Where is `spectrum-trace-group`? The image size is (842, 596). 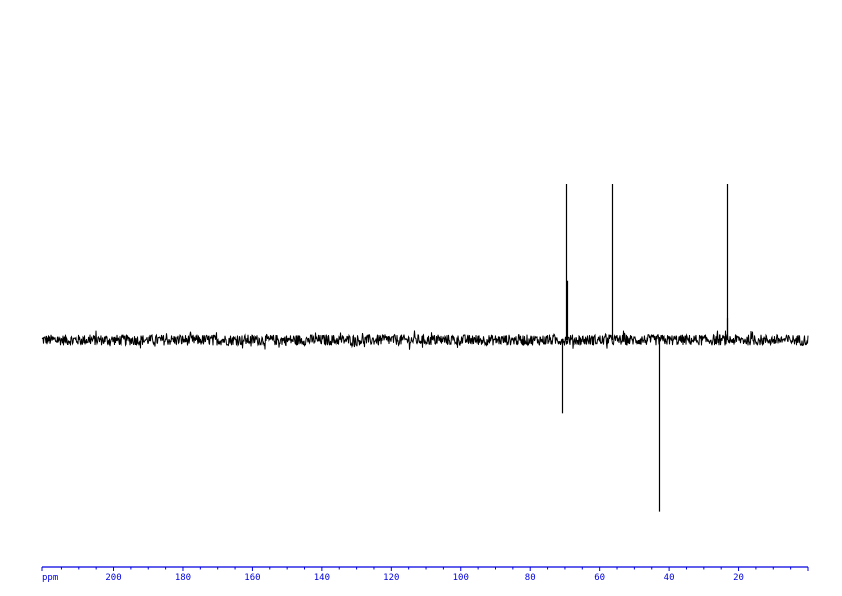
spectrum-trace-group is located at coordinates (425, 340).